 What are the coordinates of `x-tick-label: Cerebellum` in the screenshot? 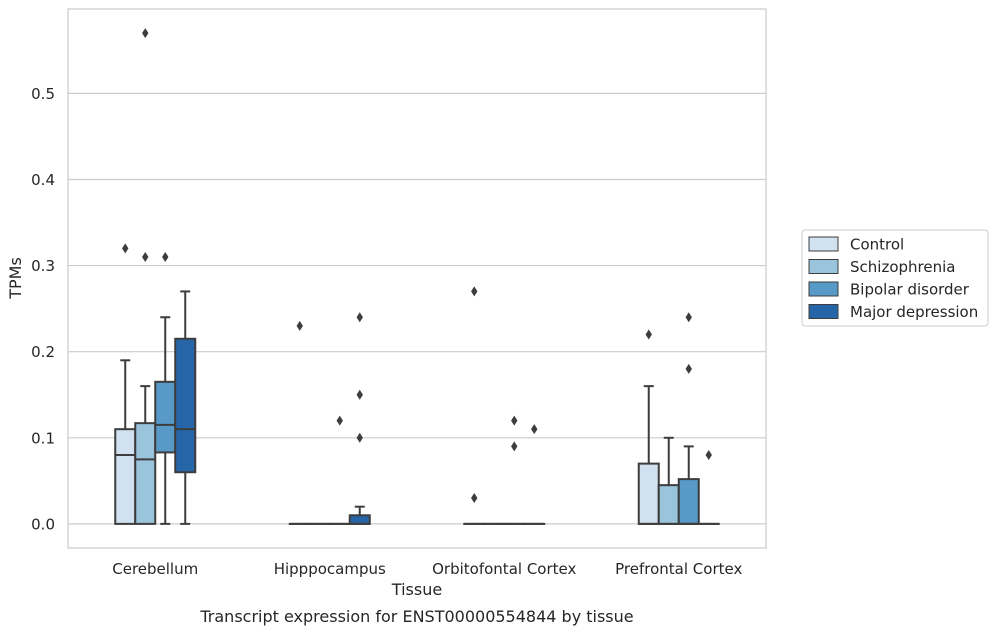 It's located at (155, 569).